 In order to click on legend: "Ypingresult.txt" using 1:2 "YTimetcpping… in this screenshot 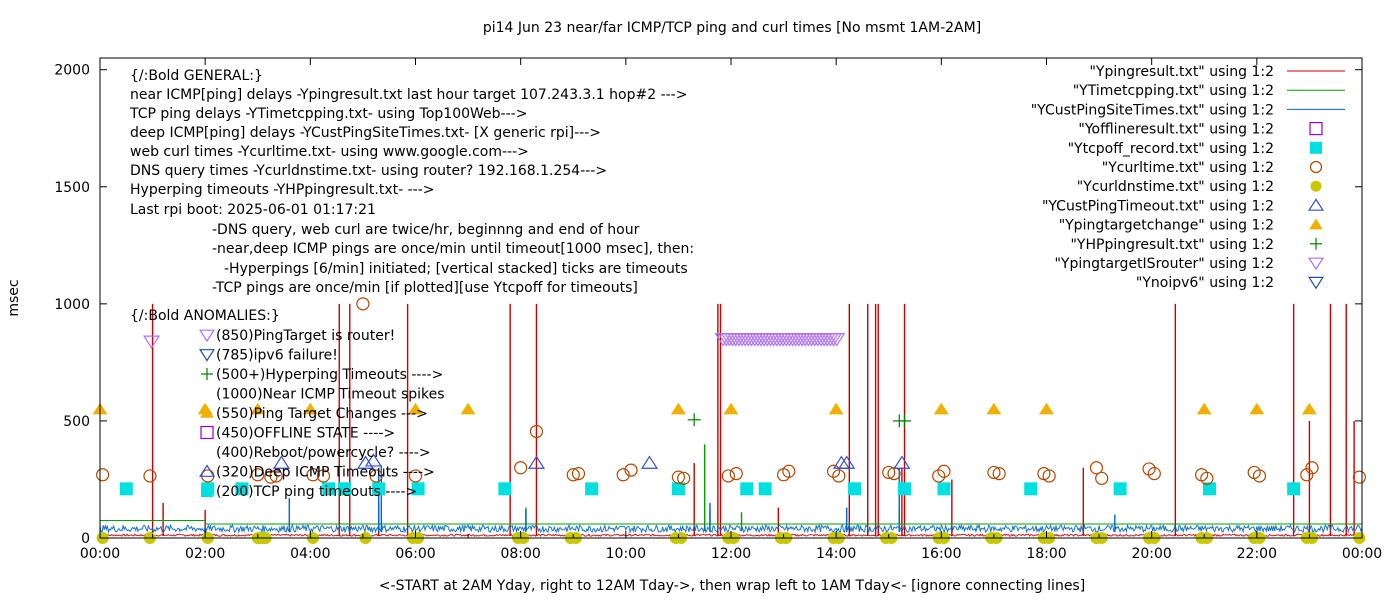, I will do `click(1188, 177)`.